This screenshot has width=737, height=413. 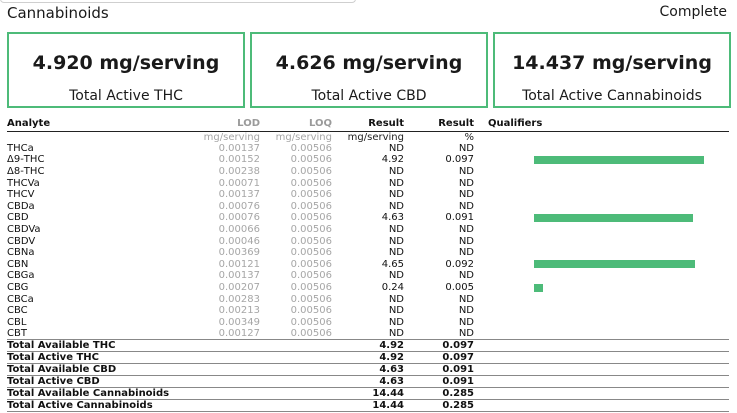 What do you see at coordinates (126, 63) in the screenshot?
I see `summary-value: 4.920 mg/serving` at bounding box center [126, 63].